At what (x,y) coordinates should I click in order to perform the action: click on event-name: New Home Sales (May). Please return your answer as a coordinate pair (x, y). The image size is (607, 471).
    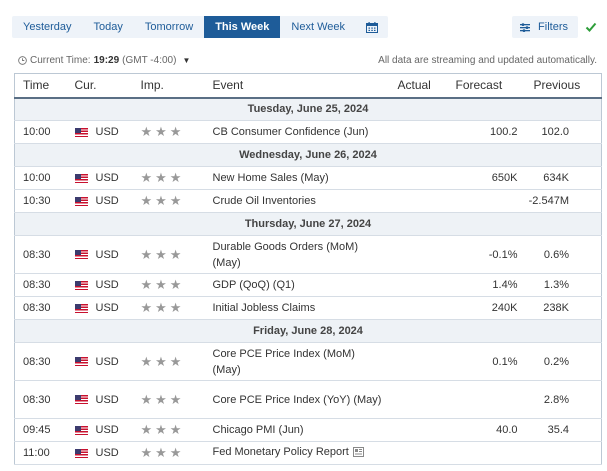
    Looking at the image, I should click on (270, 178).